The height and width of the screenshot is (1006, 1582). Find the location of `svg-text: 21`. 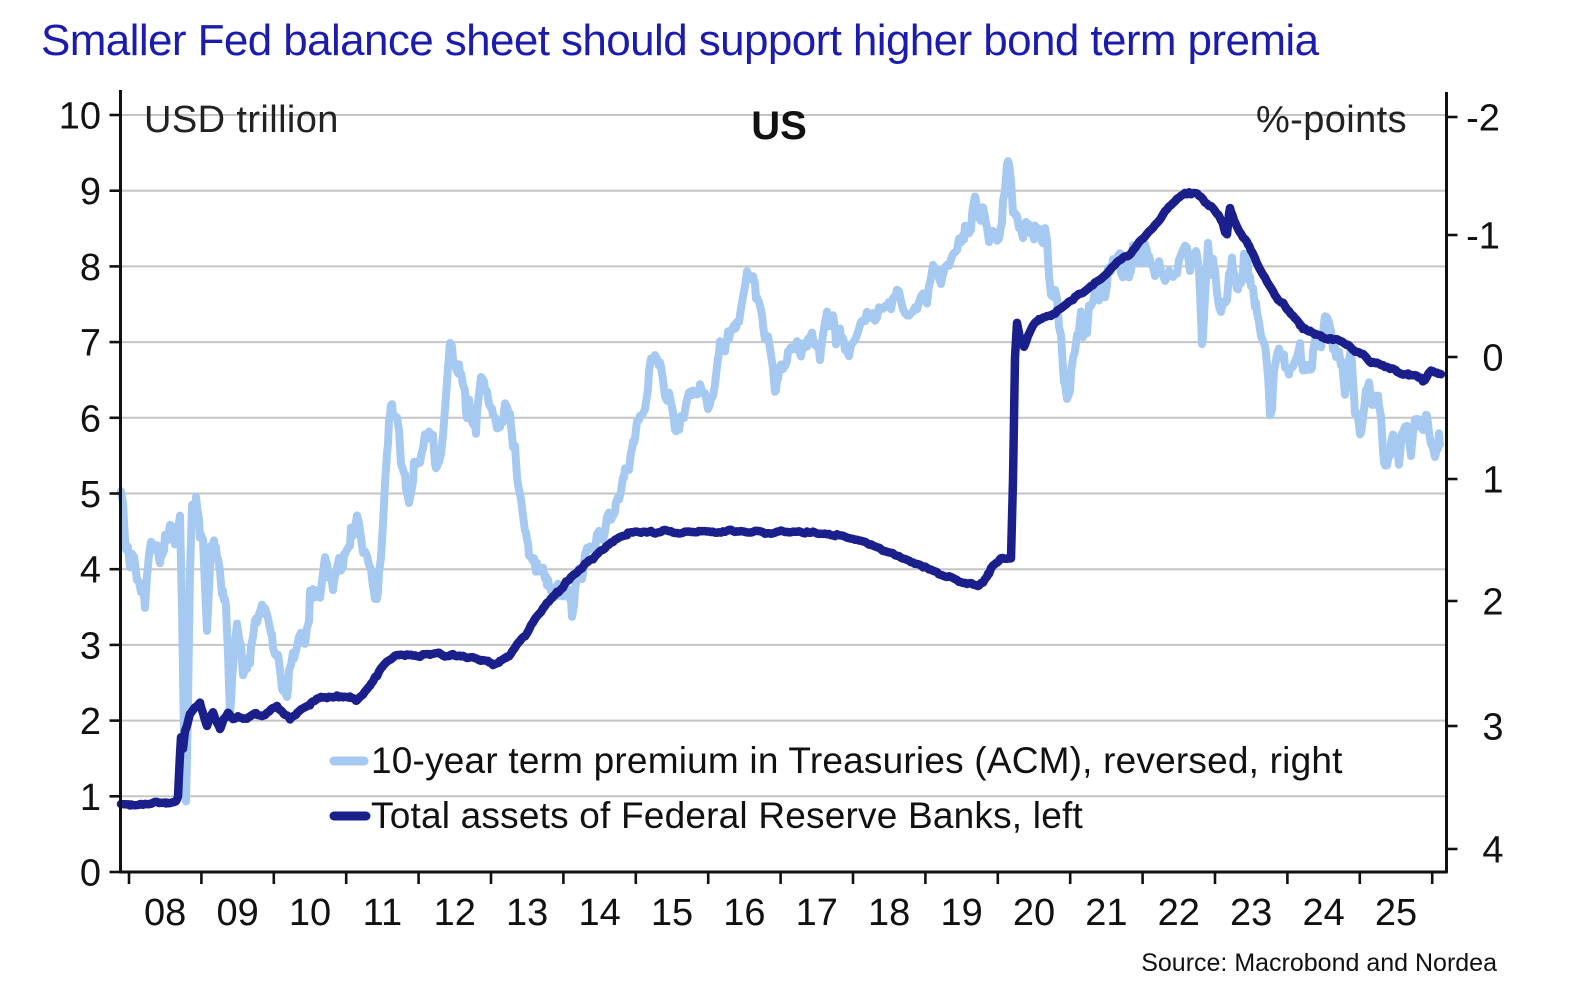

svg-text: 21 is located at coordinates (1106, 913).